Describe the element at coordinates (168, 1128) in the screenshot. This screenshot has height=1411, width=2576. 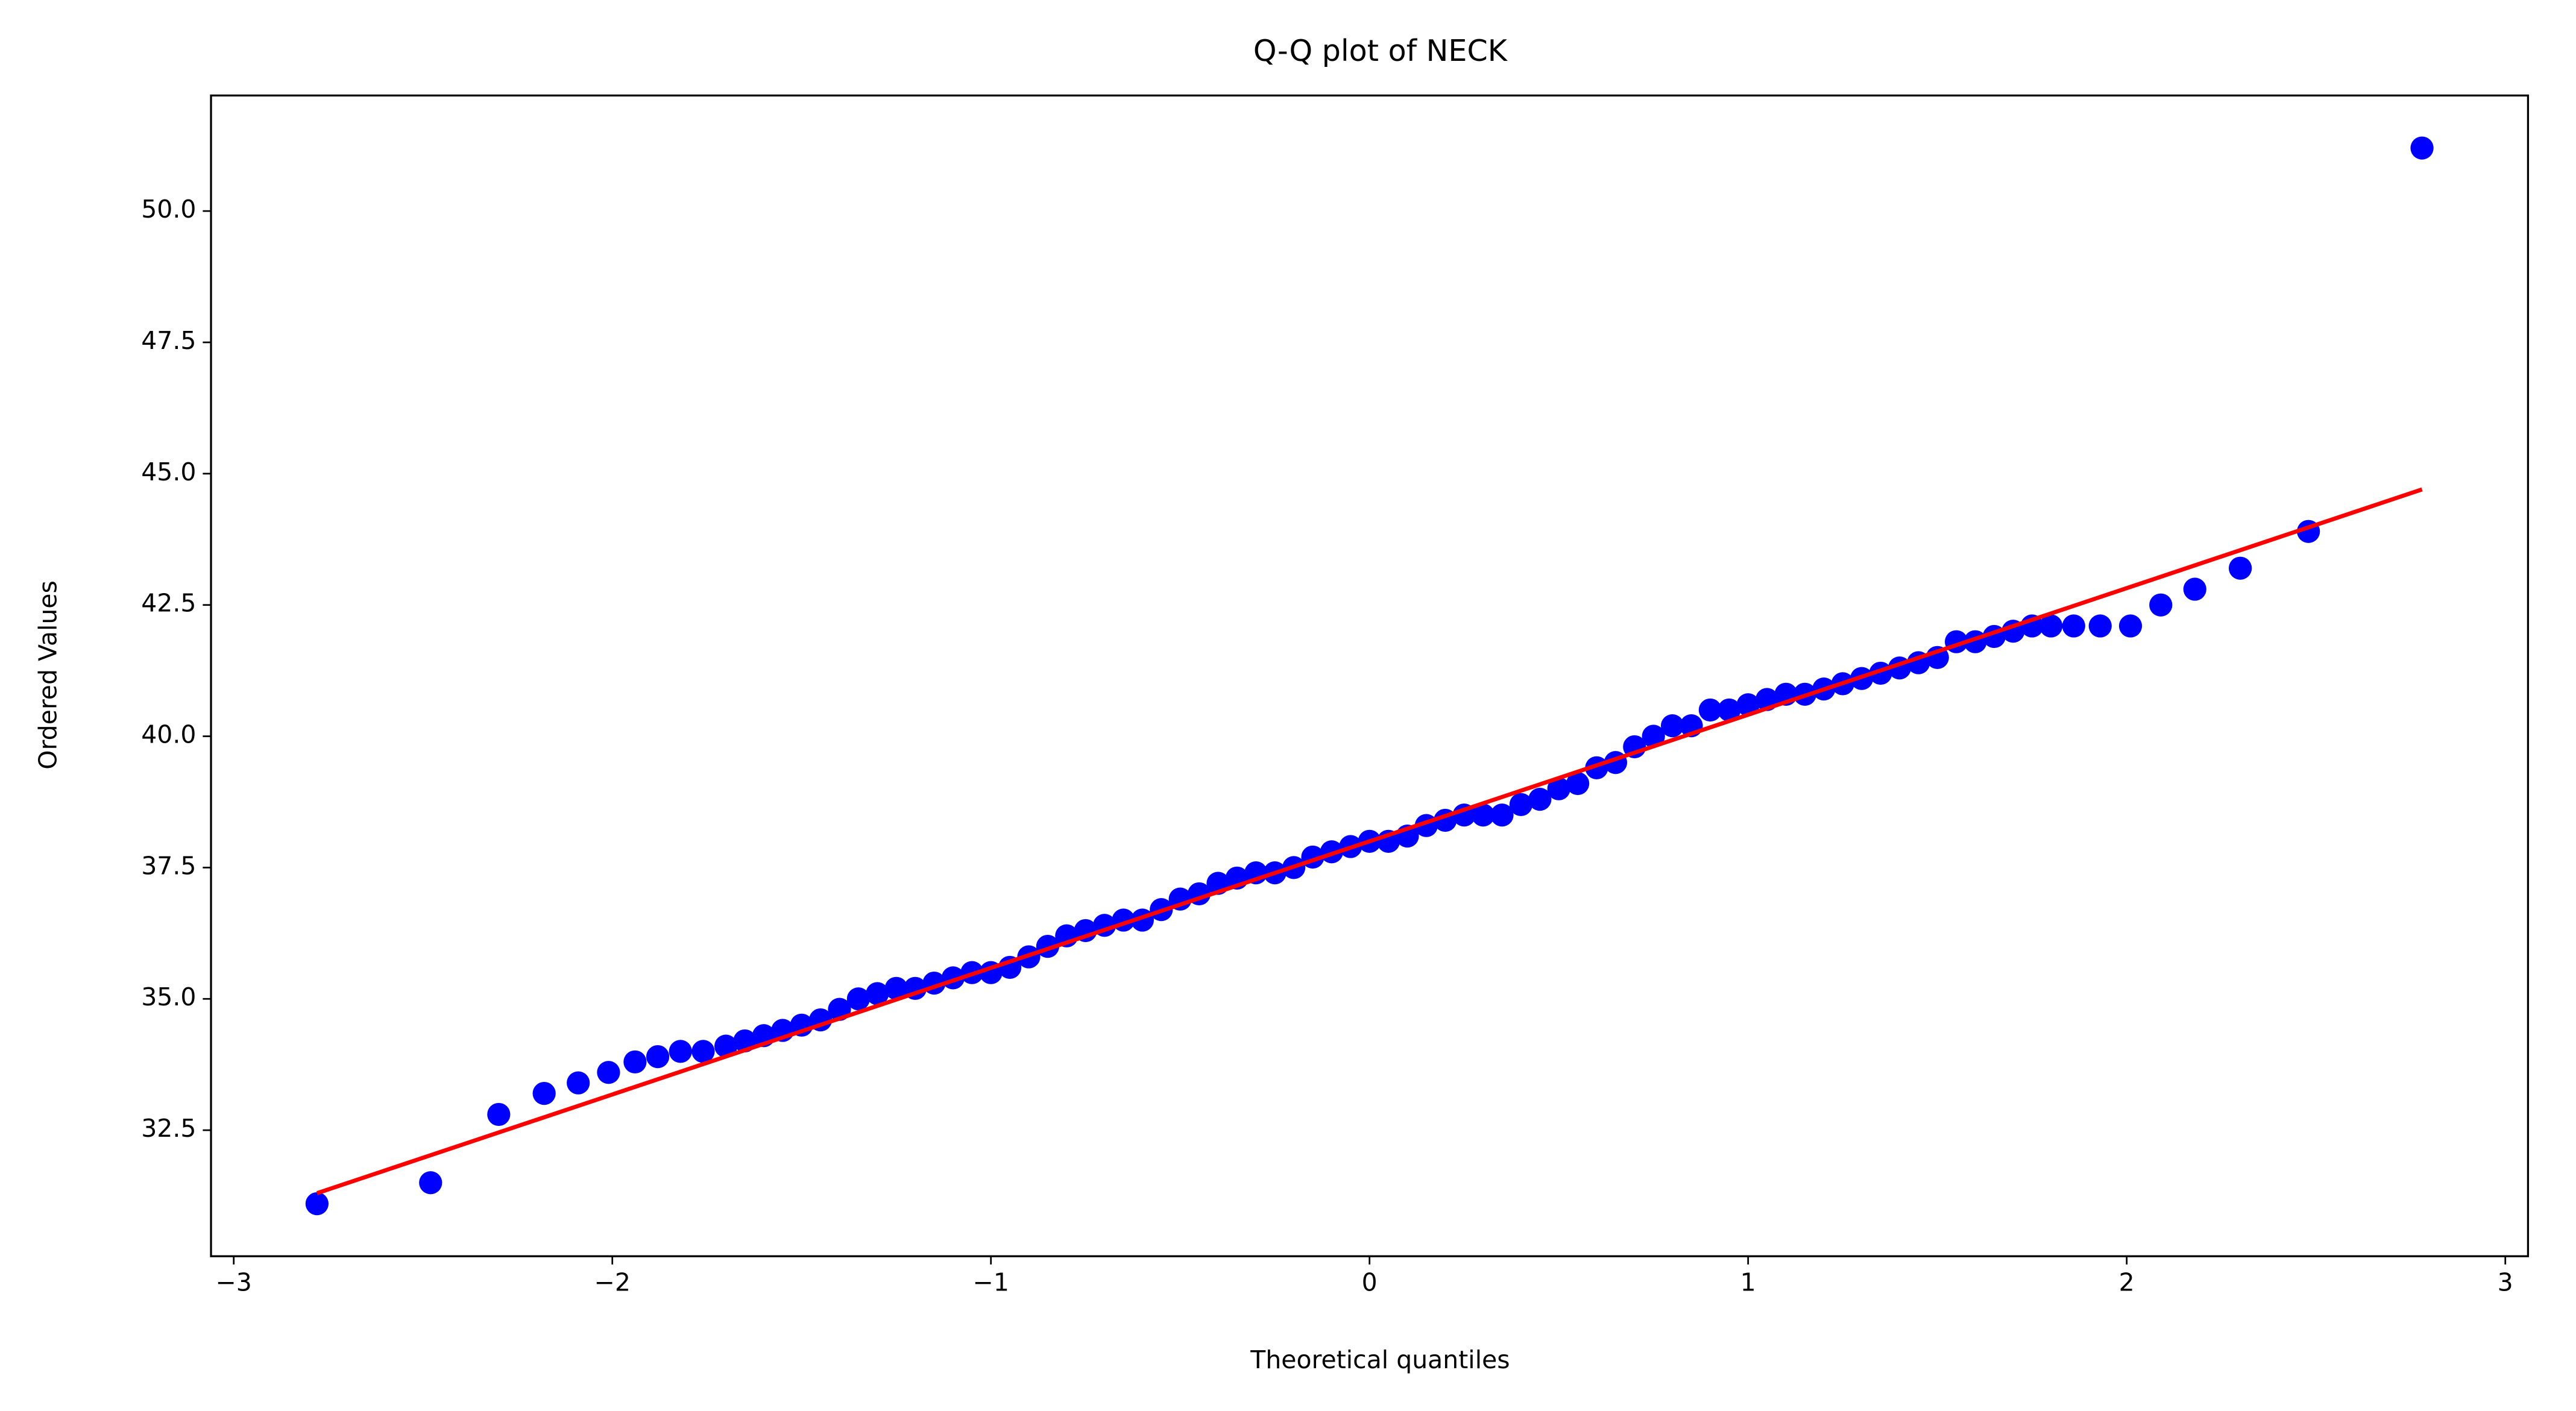
I see `y-tick-label: 32.5` at that location.